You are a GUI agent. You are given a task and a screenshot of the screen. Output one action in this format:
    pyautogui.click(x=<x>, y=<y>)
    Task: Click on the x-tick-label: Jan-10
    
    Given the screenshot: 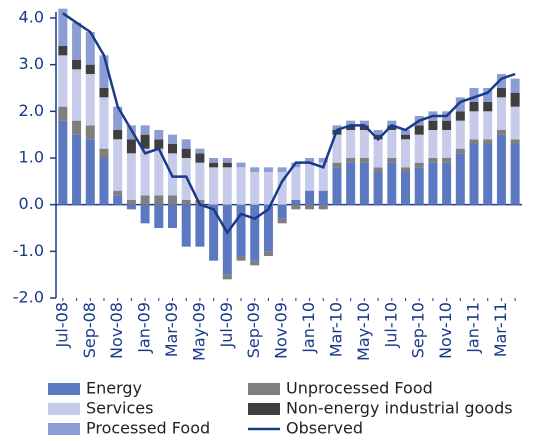 What is the action you would take?
    pyautogui.click(x=308, y=328)
    